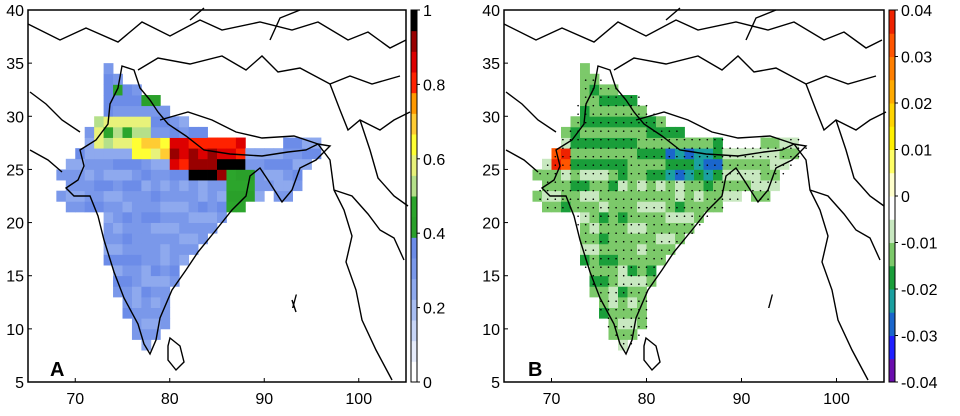  I want to click on colorbar-tick-label: 0.2, so click(434, 309).